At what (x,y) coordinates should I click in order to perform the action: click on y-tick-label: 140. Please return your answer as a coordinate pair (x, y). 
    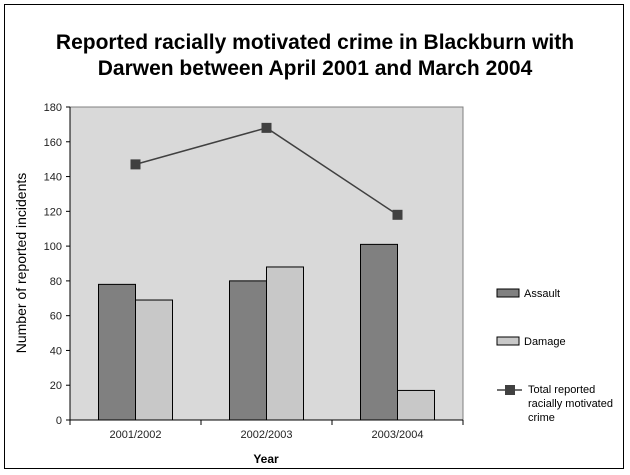
    Looking at the image, I should click on (53, 178).